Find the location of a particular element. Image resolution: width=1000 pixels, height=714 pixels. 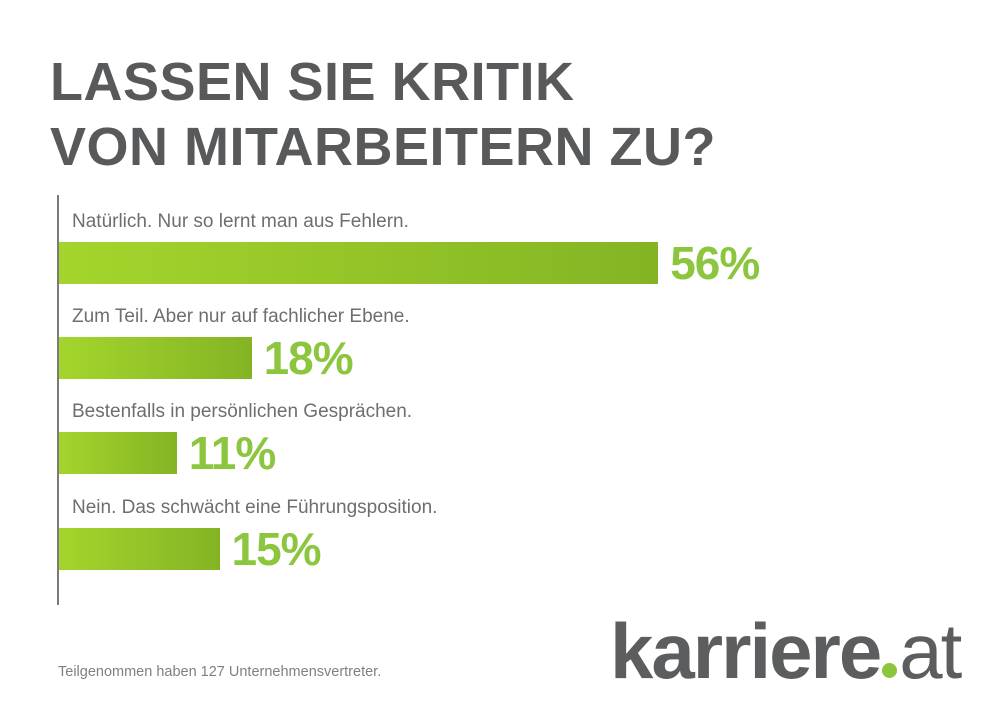

karriere-logo: karriere at is located at coordinates (786, 651).